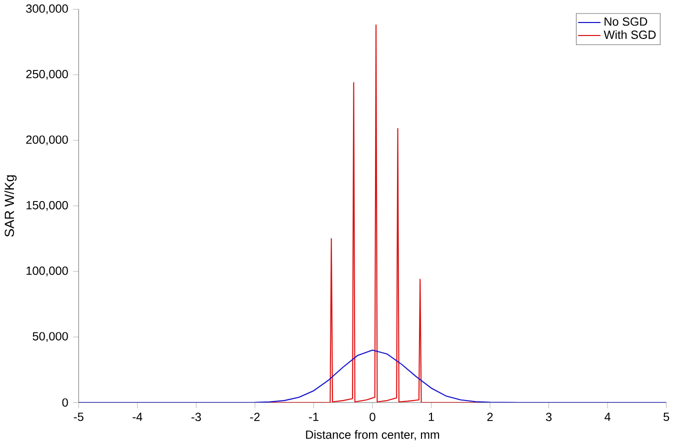 This screenshot has width=674, height=445. I want to click on y-tick-label: 150,000, so click(47, 206).